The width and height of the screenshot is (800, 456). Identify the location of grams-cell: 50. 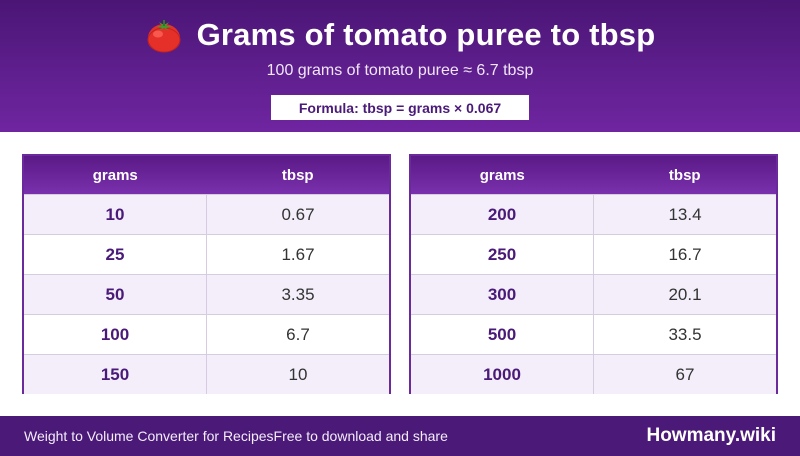
(115, 294).